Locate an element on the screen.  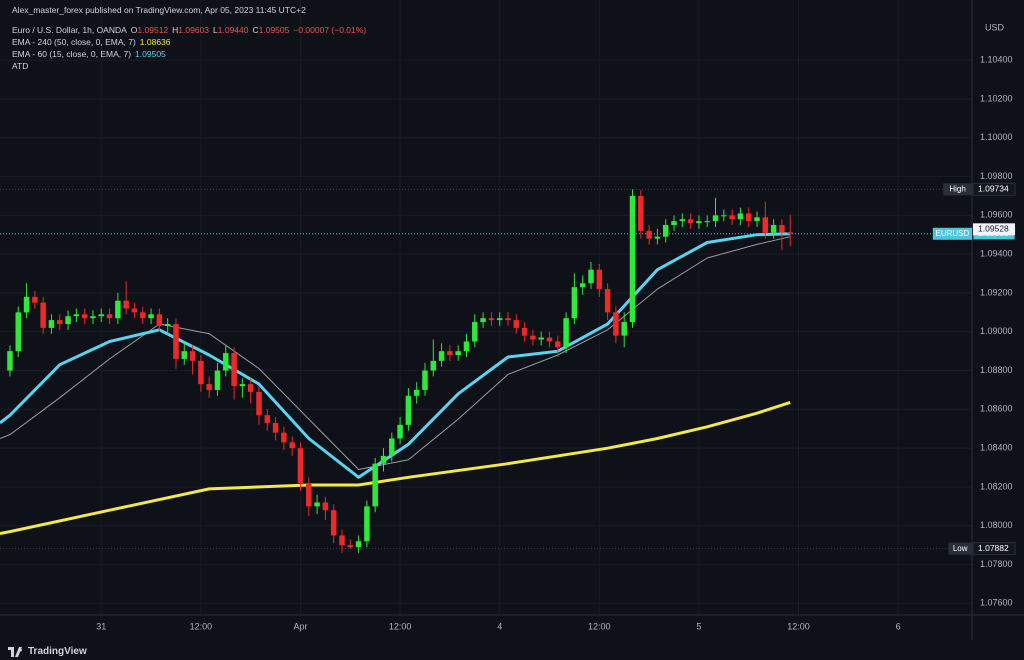
brand-logo: TradingView is located at coordinates (47, 651).